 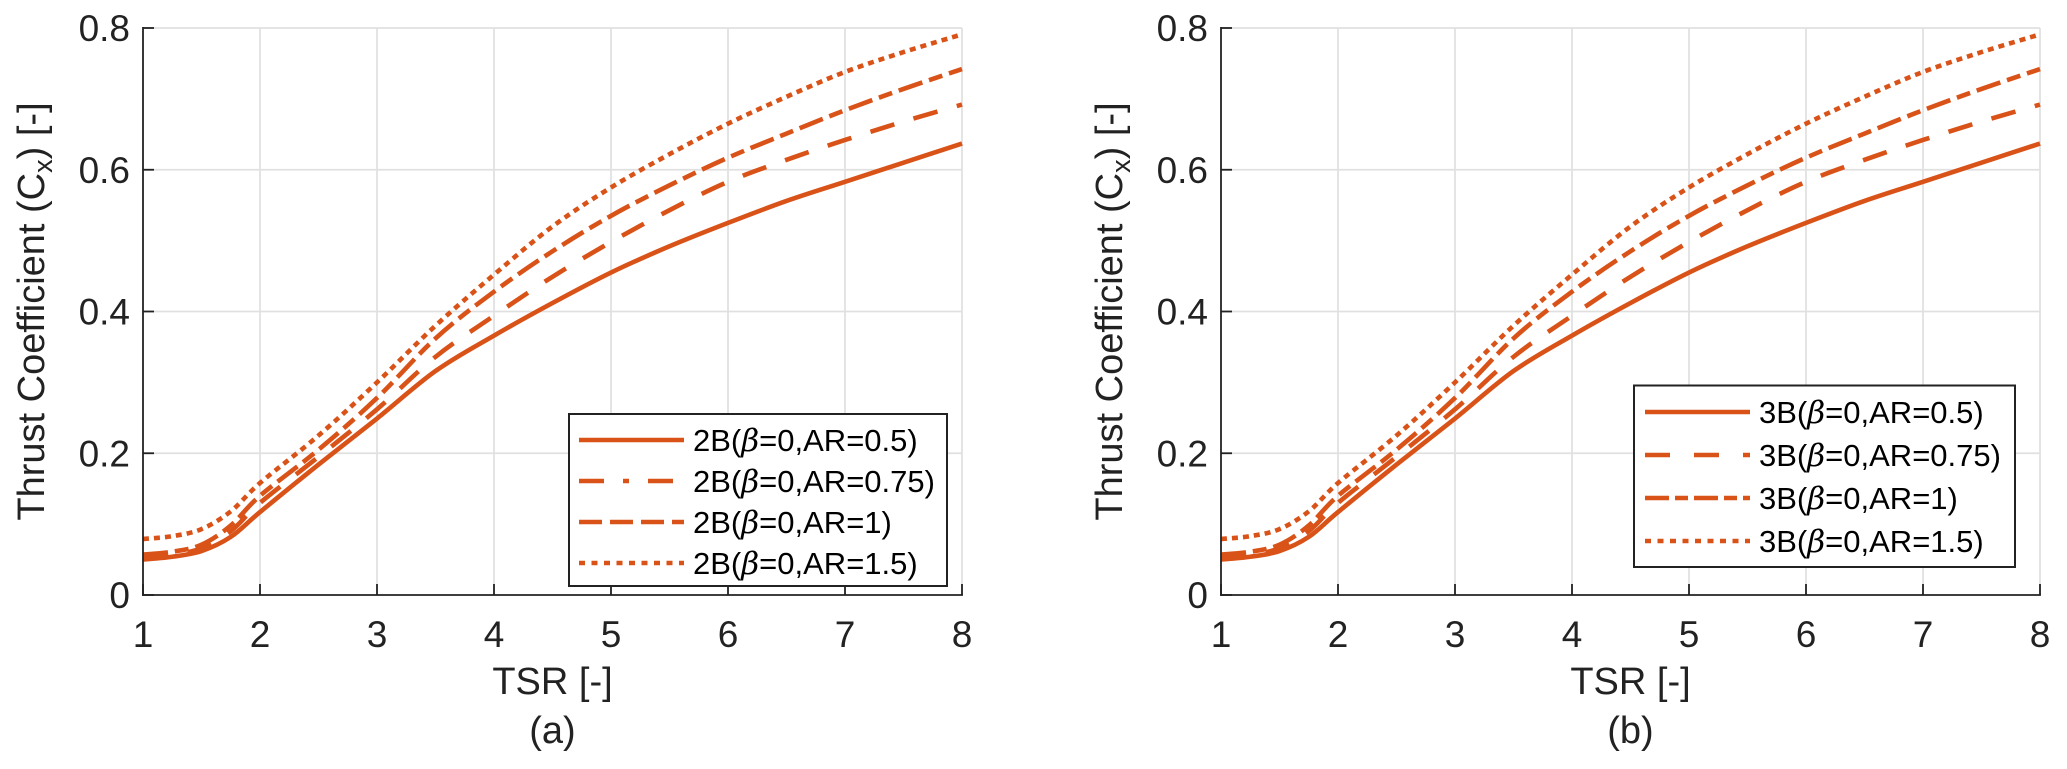 What do you see at coordinates (1923, 634) in the screenshot?
I see `panel-b-xtick-label-7: 7` at bounding box center [1923, 634].